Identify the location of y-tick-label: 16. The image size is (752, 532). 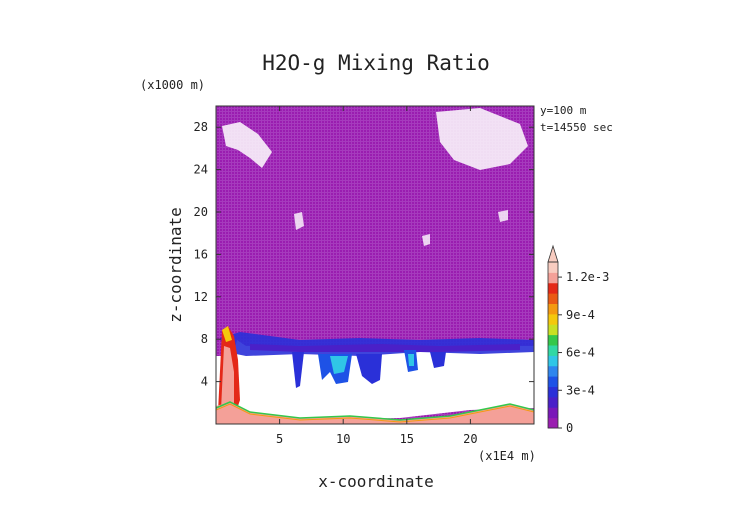
(201, 254).